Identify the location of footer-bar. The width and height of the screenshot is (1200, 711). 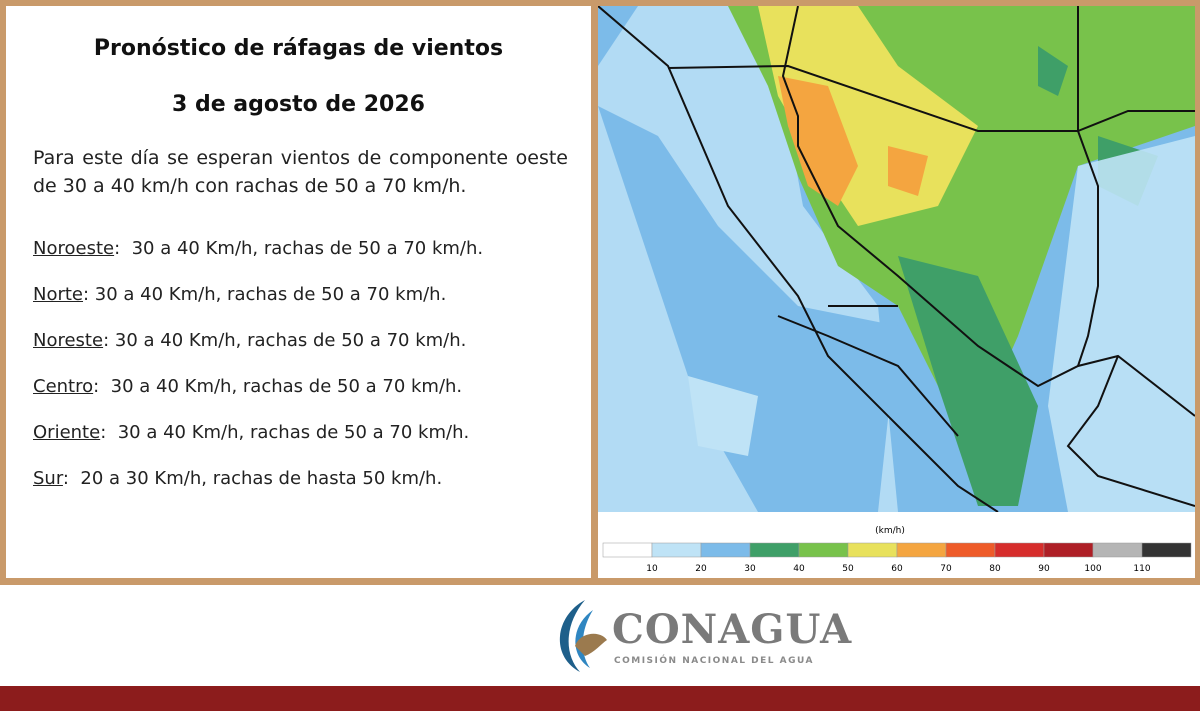
(600, 698).